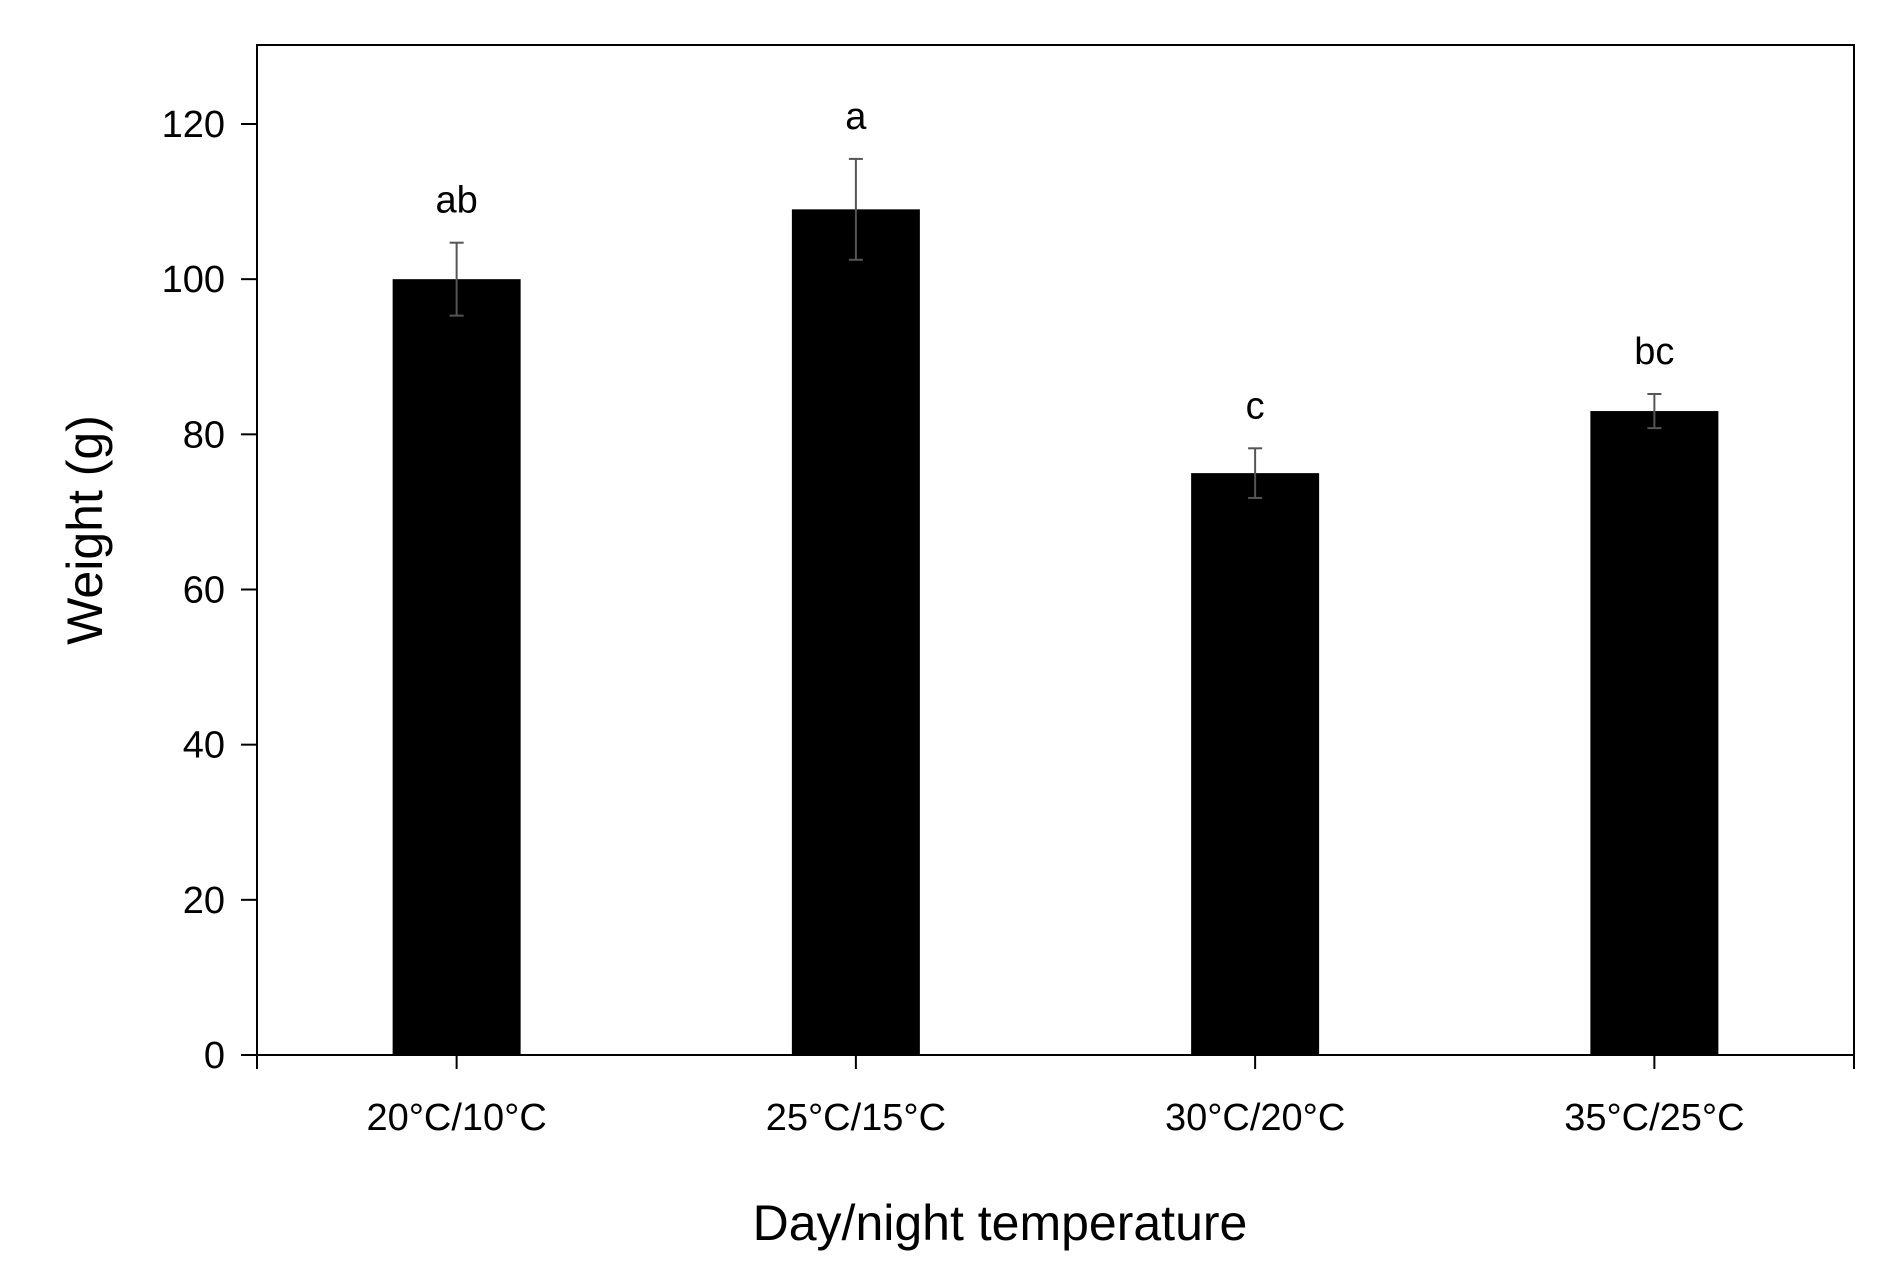  I want to click on x-tick-label: 30°C/20°C, so click(1255, 1118).